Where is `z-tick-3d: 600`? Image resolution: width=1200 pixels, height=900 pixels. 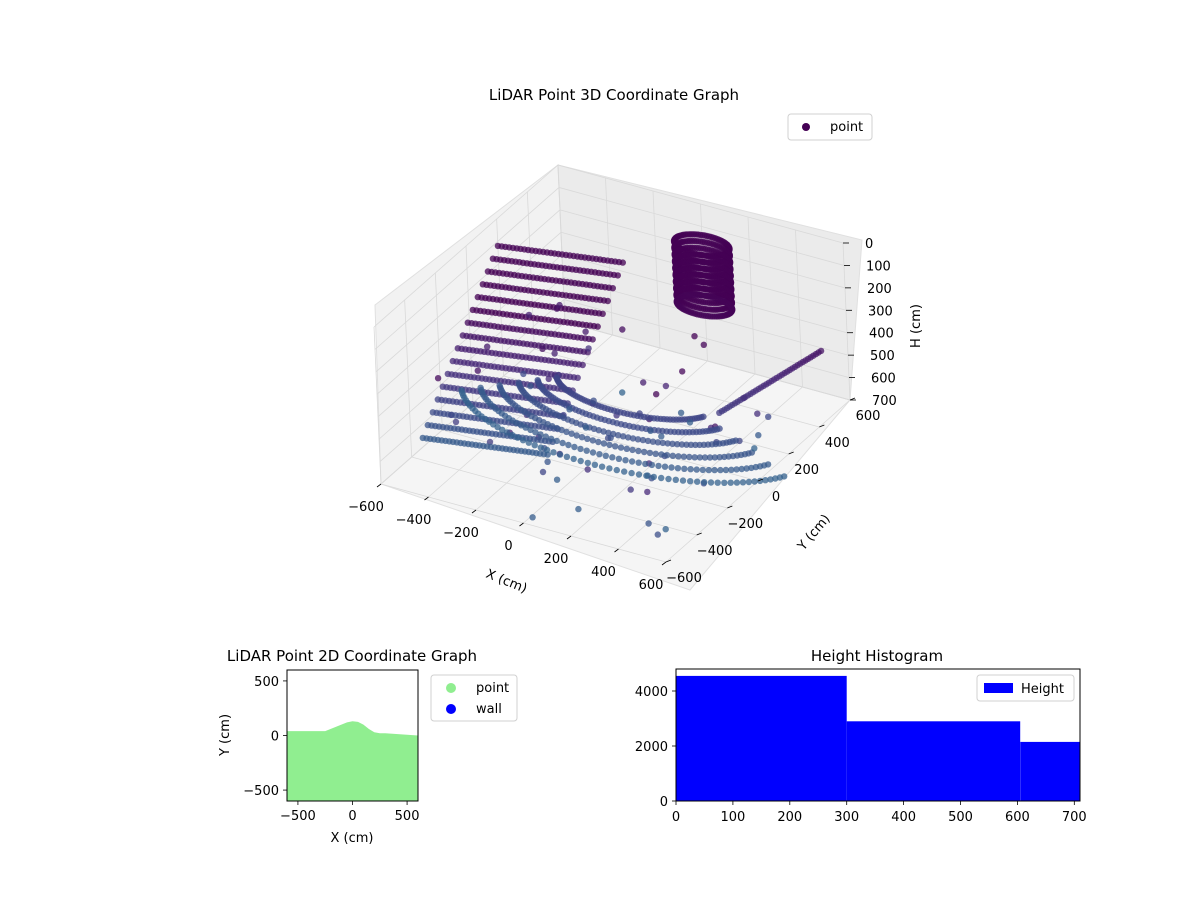
z-tick-3d: 600 is located at coordinates (883, 379).